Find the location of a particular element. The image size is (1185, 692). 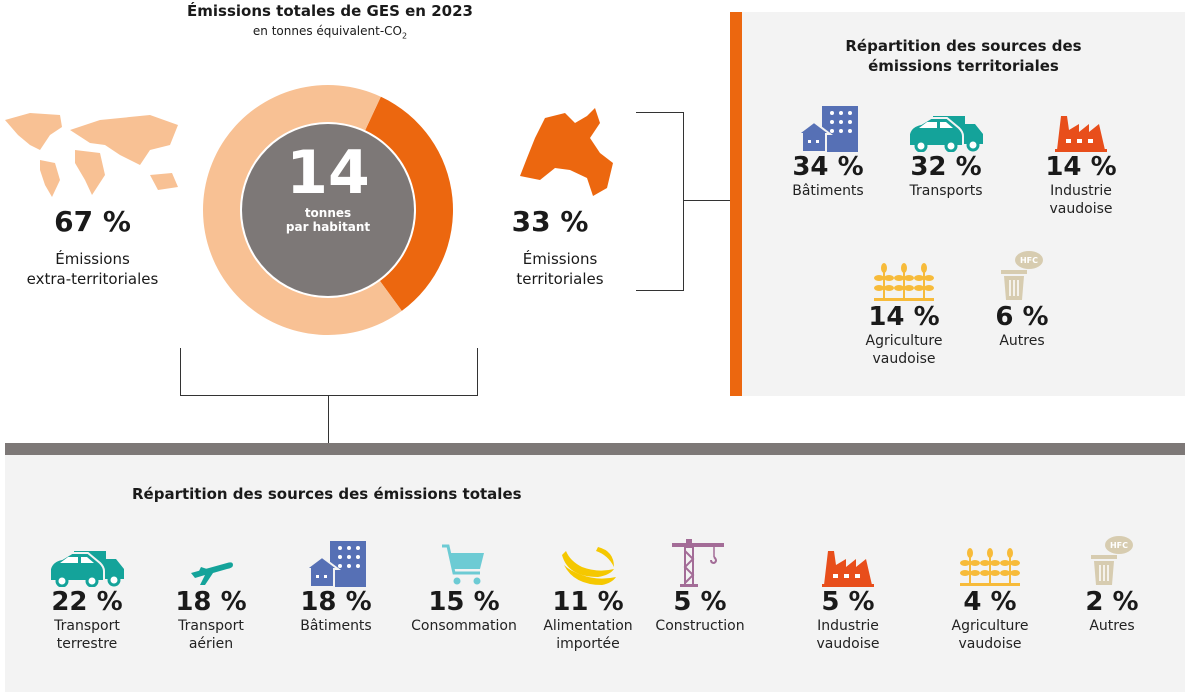

vaud-map-icon is located at coordinates (566, 152).